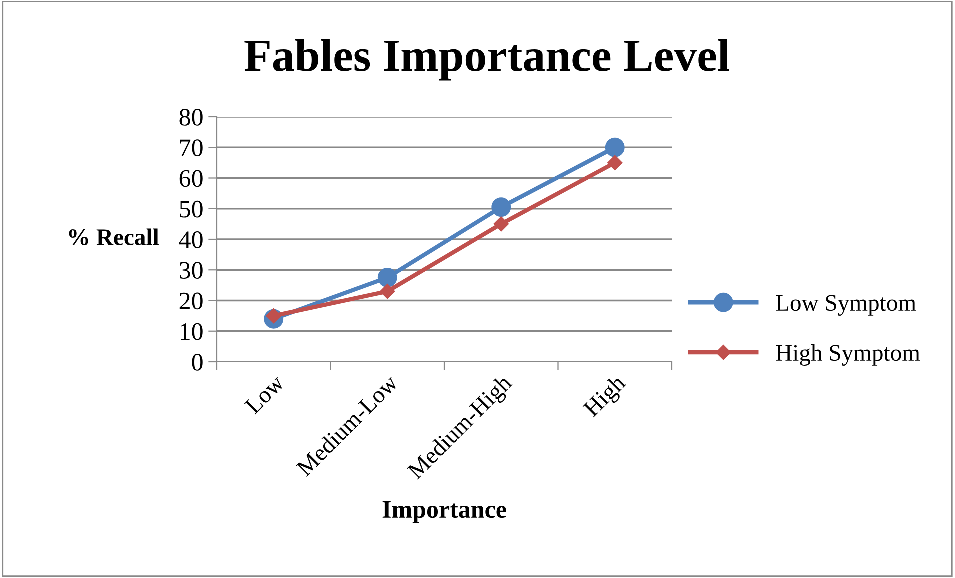 This screenshot has height=578, width=955. Describe the element at coordinates (487, 60) in the screenshot. I see `chart-title: Fables Importance Level` at that location.